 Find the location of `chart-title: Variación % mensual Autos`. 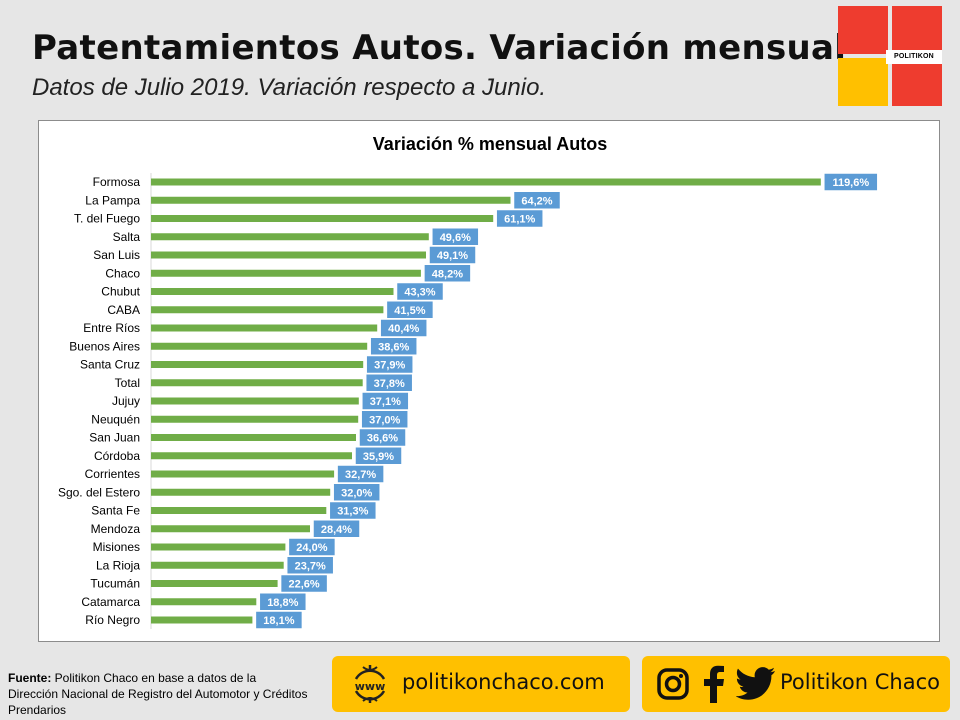

chart-title: Variación % mensual Autos is located at coordinates (490, 144).